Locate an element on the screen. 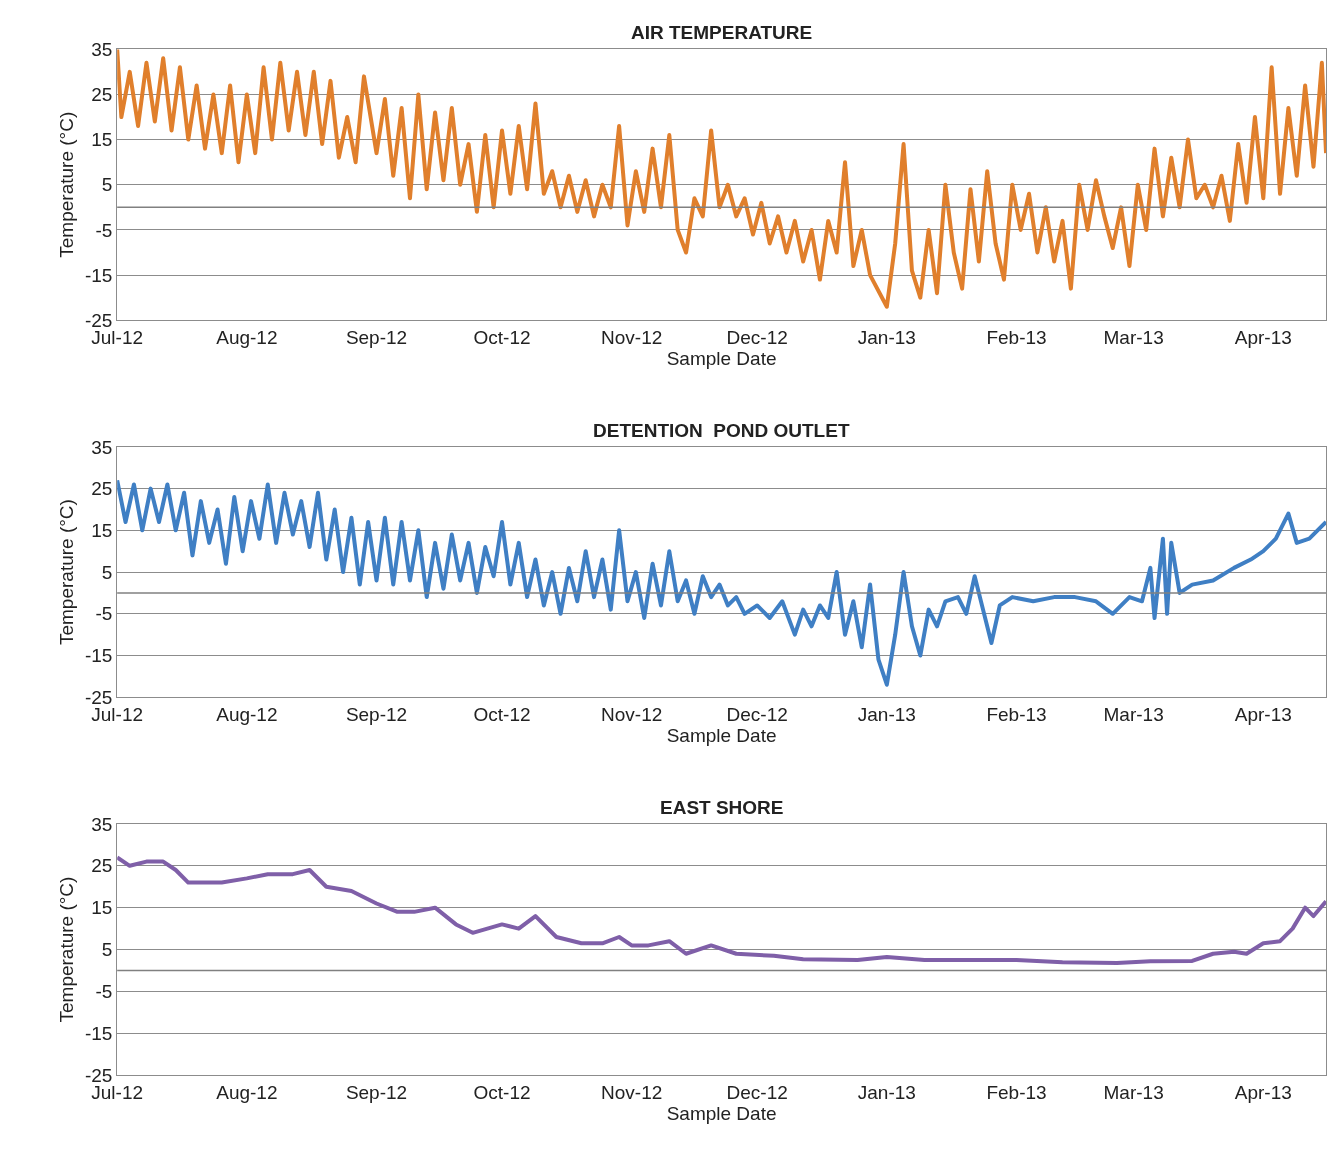  chart-title: EAST SHORE is located at coordinates (722, 807).